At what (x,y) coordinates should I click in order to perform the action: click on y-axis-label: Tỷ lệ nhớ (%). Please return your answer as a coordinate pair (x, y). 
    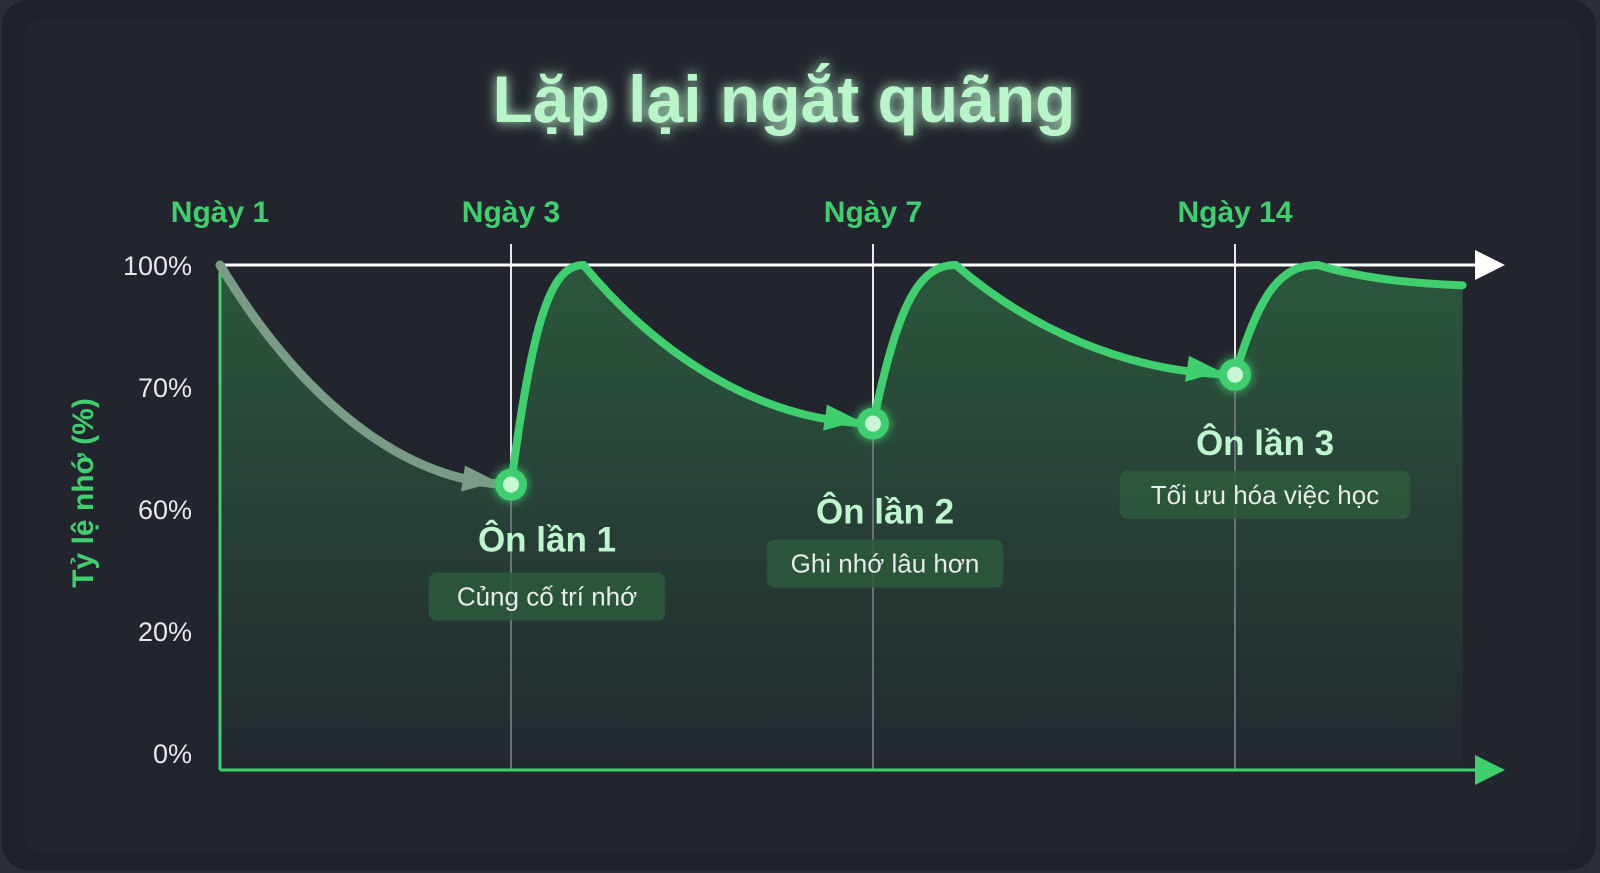
    Looking at the image, I should click on (83, 493).